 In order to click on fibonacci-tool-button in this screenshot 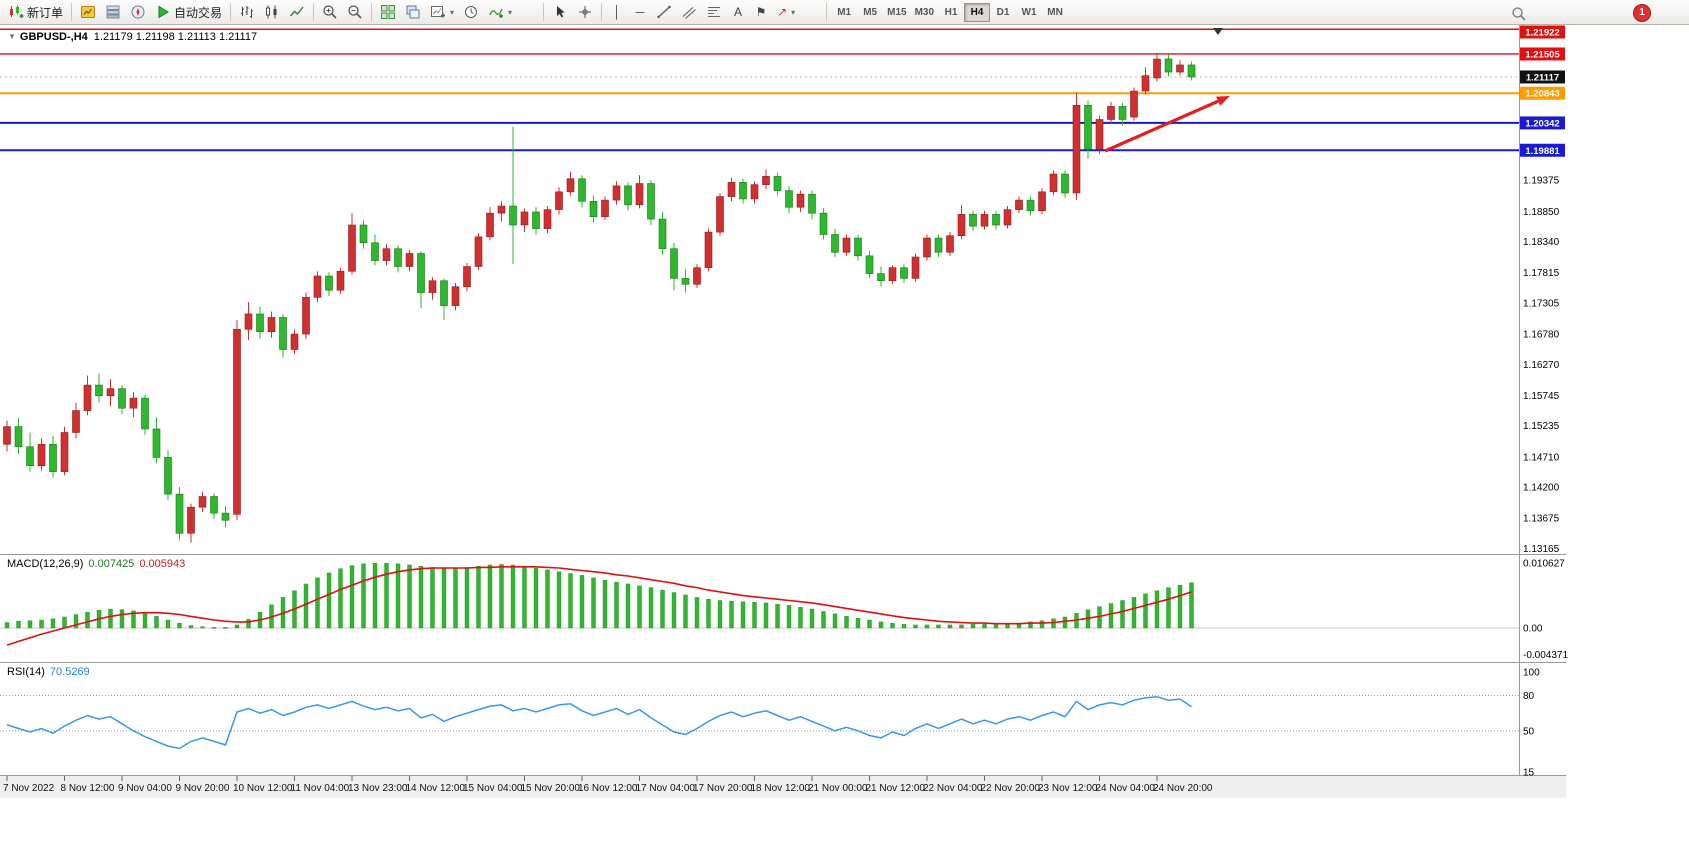, I will do `click(714, 12)`.